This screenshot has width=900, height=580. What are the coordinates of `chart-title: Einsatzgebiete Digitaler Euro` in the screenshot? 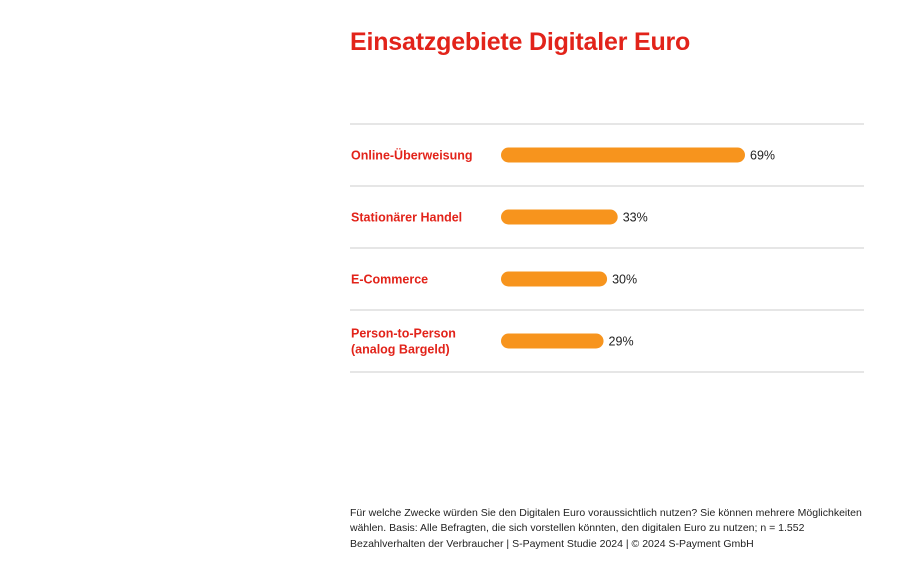 It's located at (520, 42).